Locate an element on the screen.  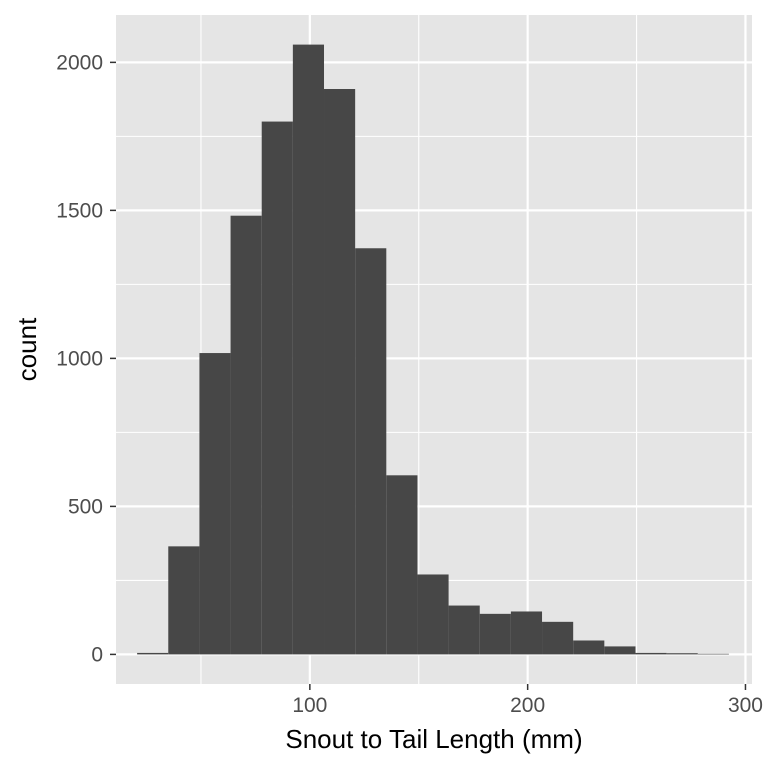
y-tick-label: 1500 is located at coordinates (79, 210).